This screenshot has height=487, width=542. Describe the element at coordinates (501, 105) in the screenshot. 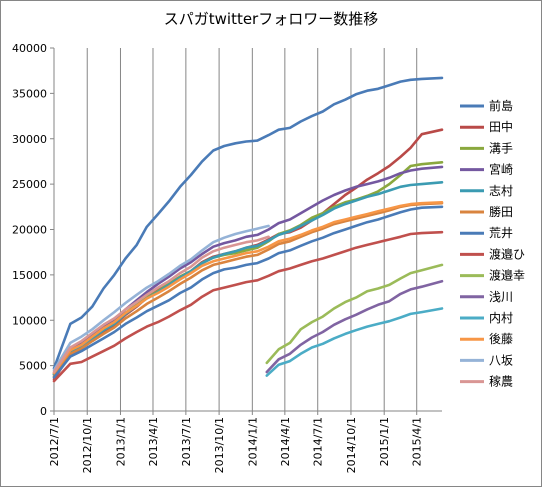

I see `legend-label: 前島` at that location.